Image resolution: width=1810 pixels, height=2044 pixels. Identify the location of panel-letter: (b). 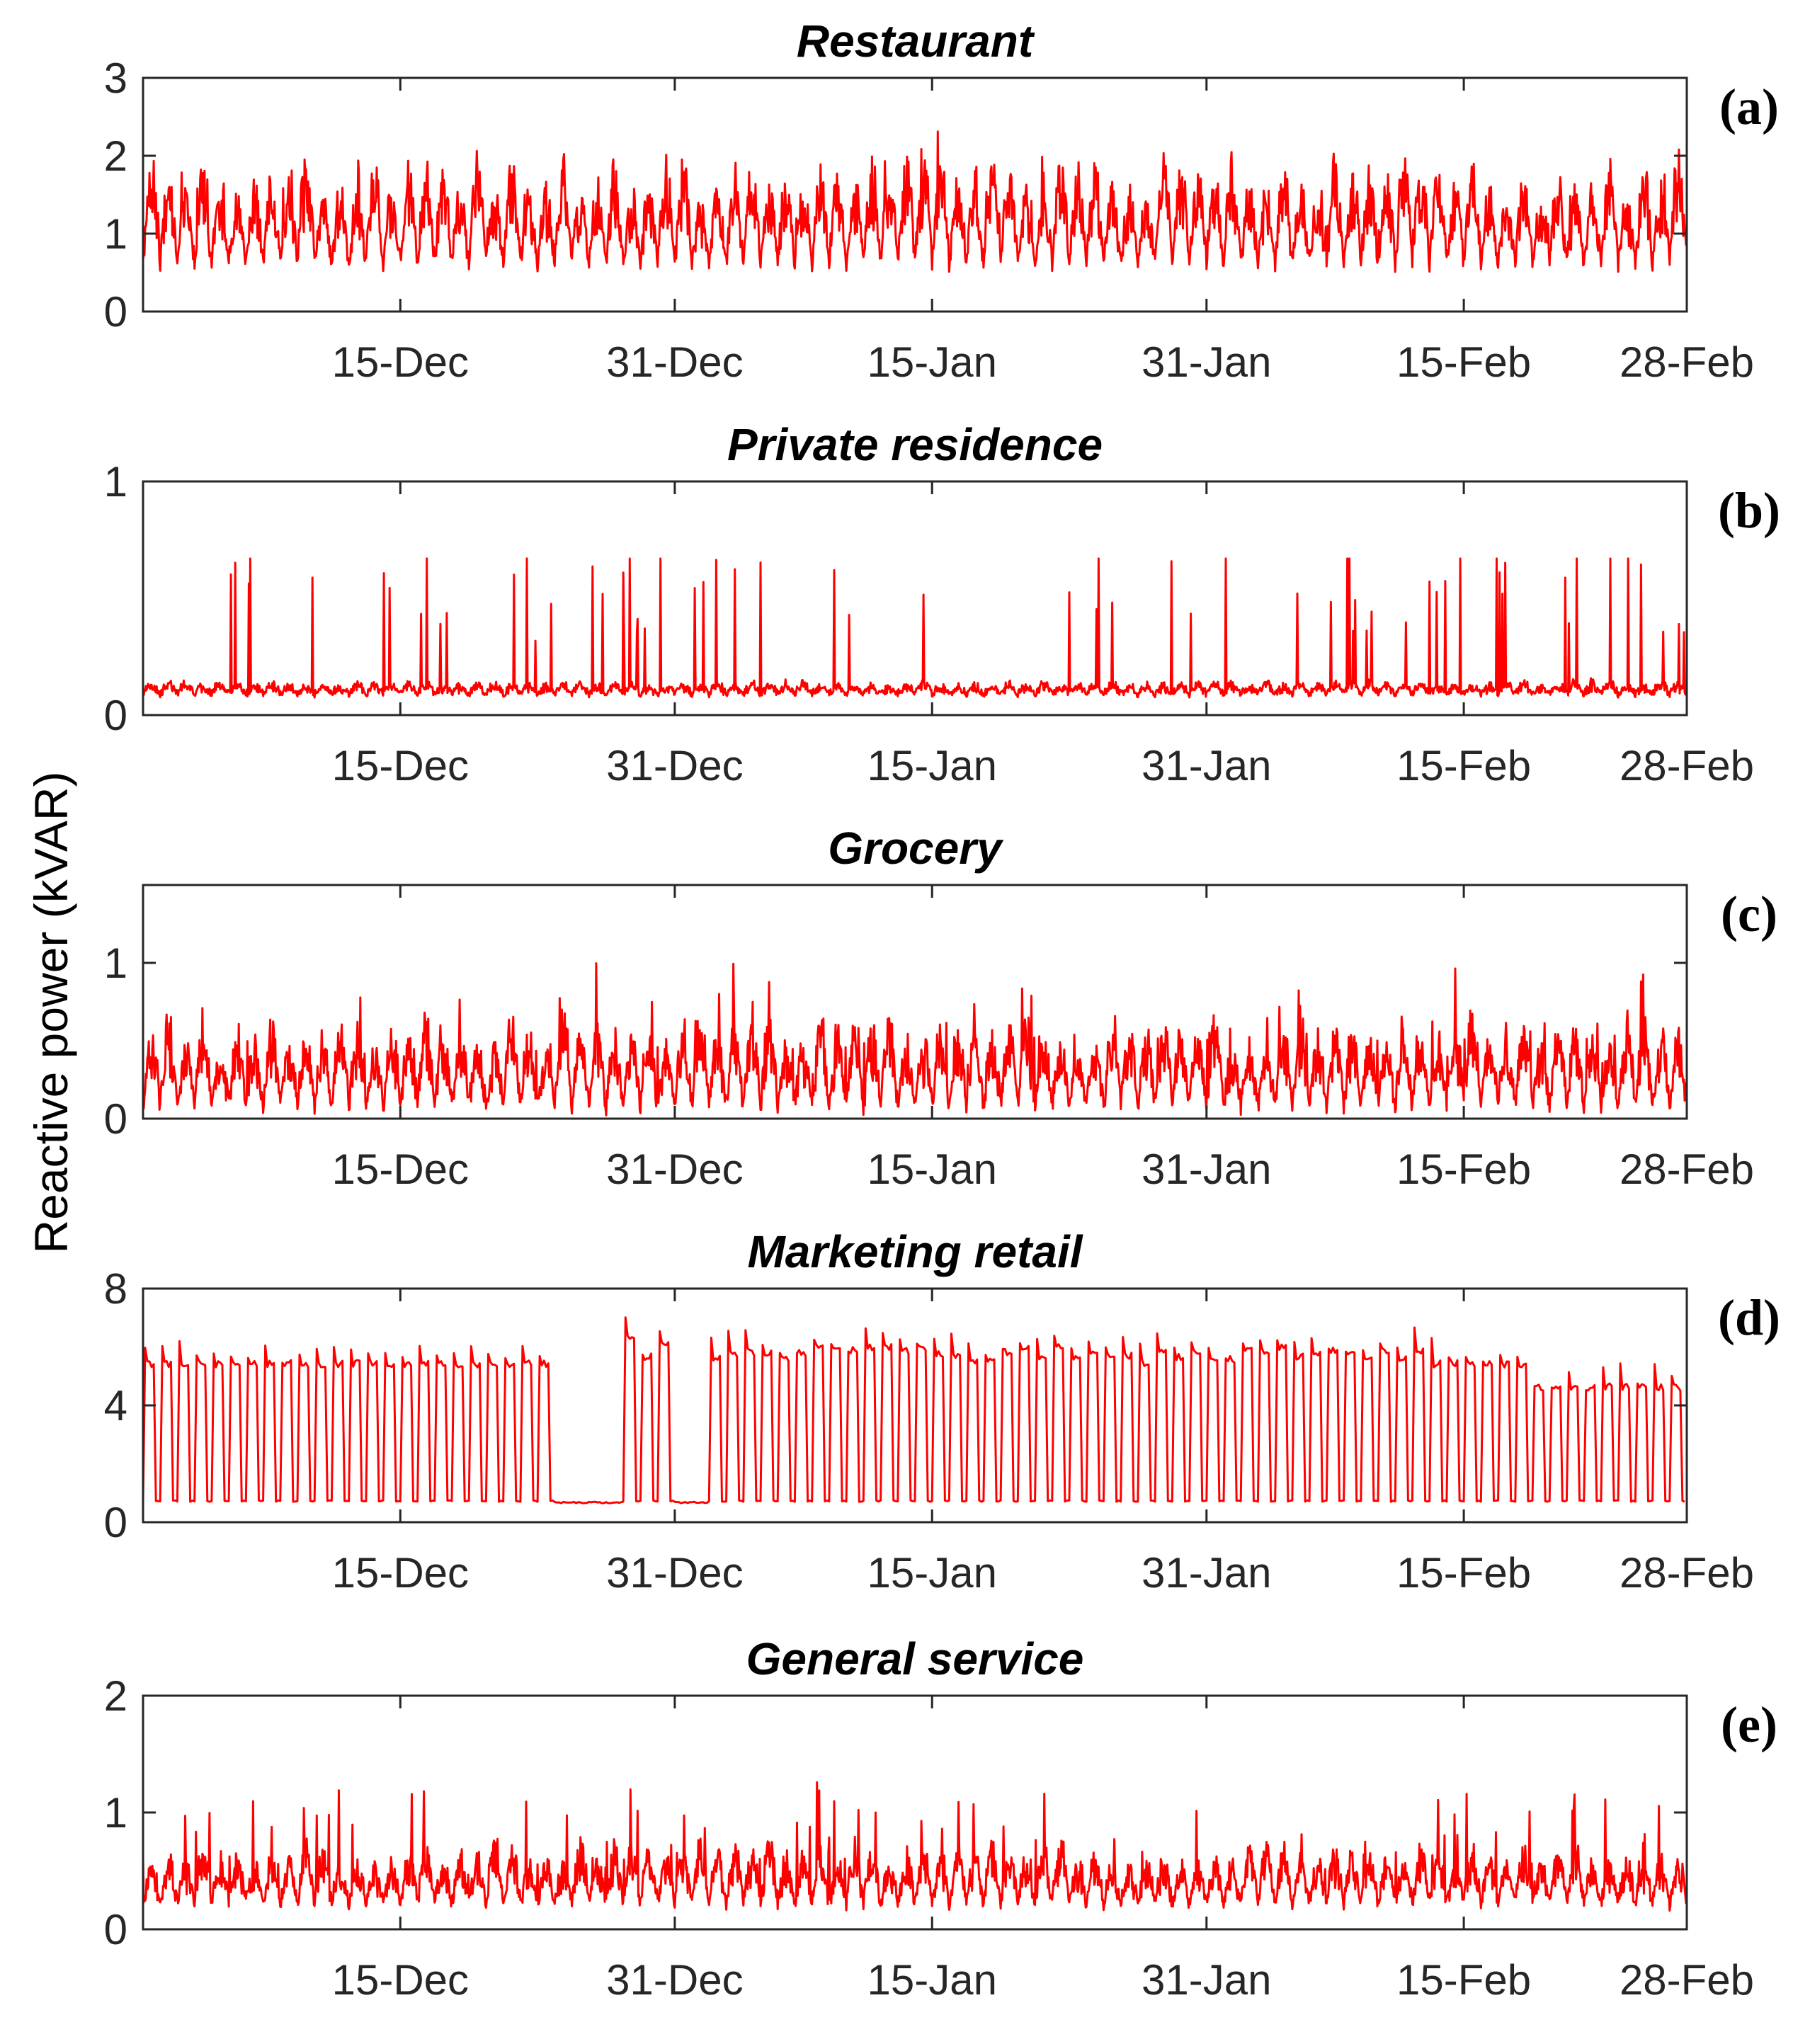
(1749, 511).